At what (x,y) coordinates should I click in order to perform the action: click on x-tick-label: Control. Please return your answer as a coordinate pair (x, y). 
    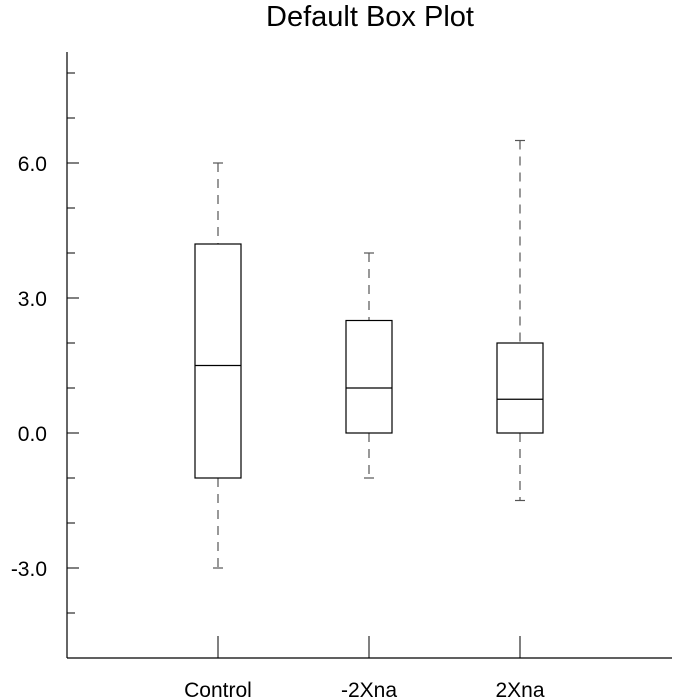
    Looking at the image, I should click on (218, 689).